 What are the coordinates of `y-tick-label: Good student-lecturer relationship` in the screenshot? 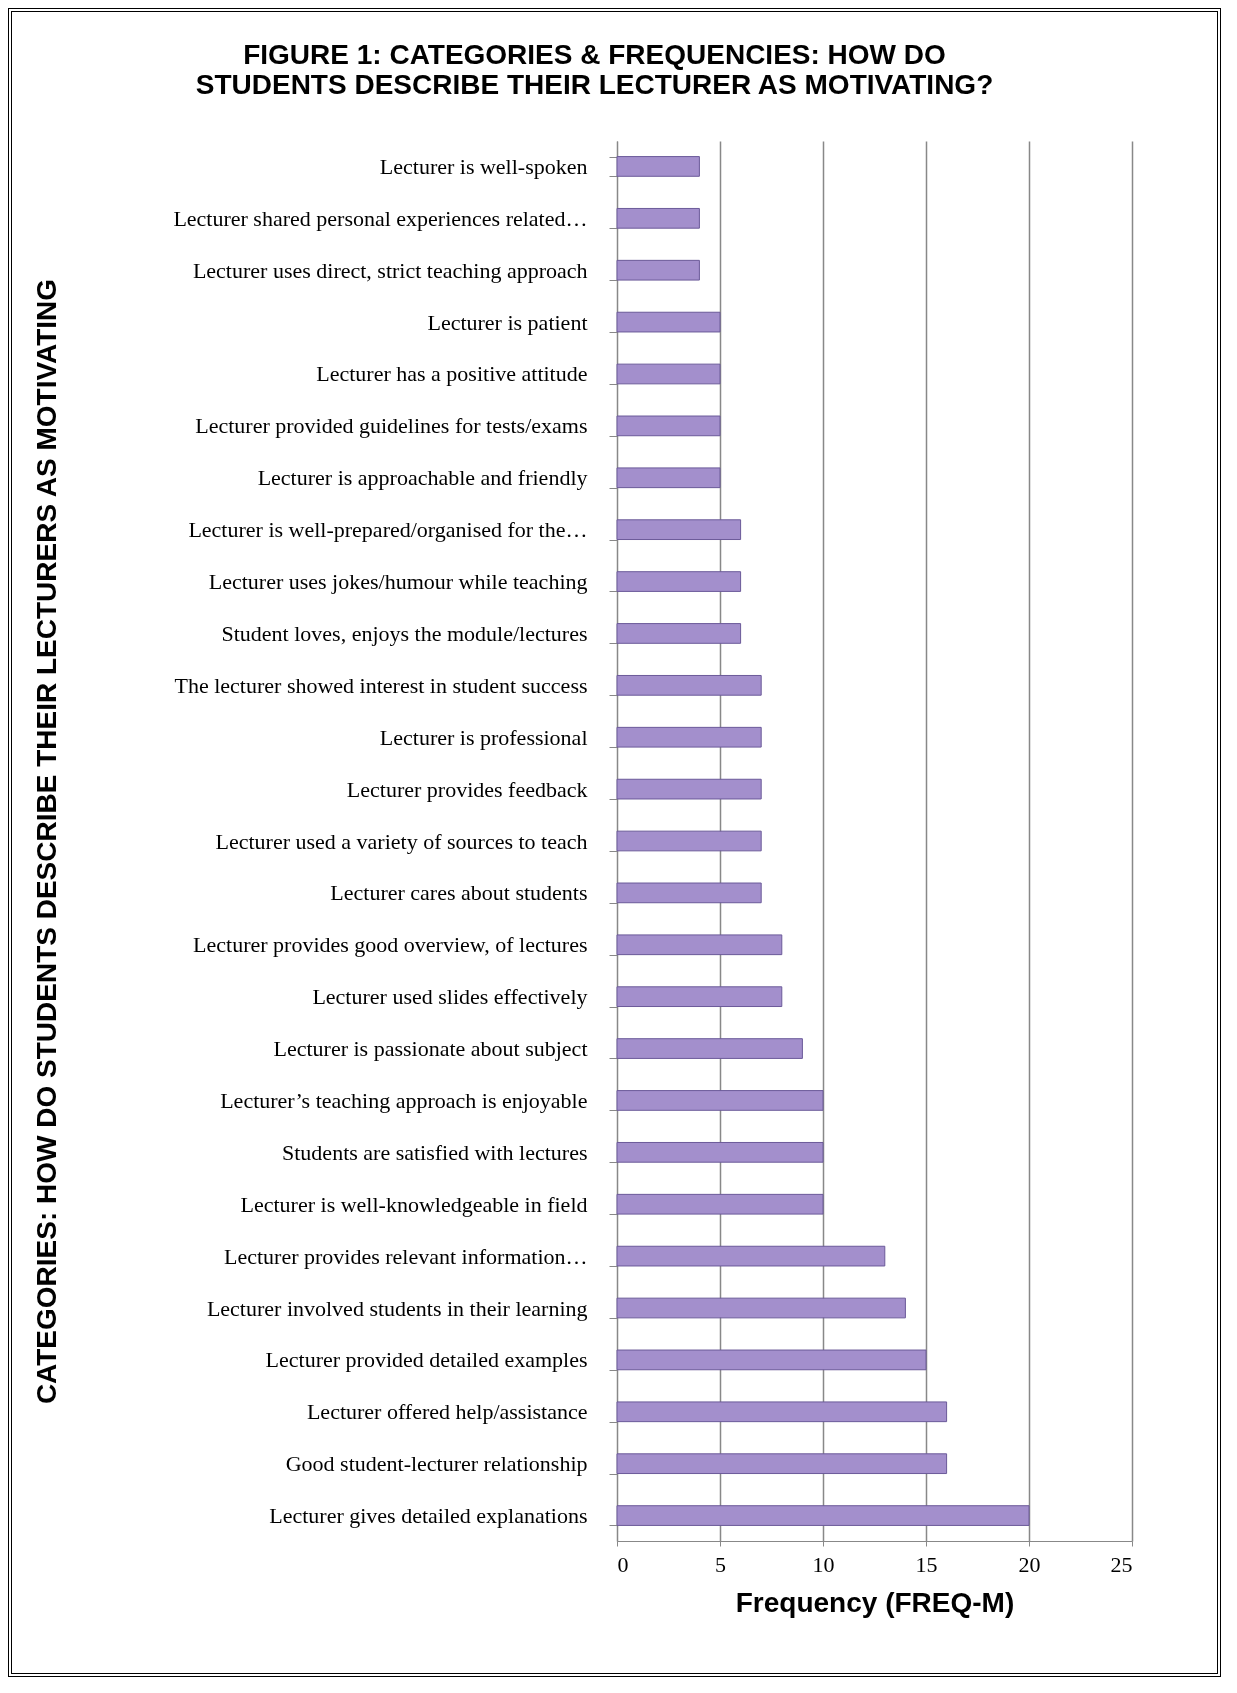 It's located at (436, 1464).